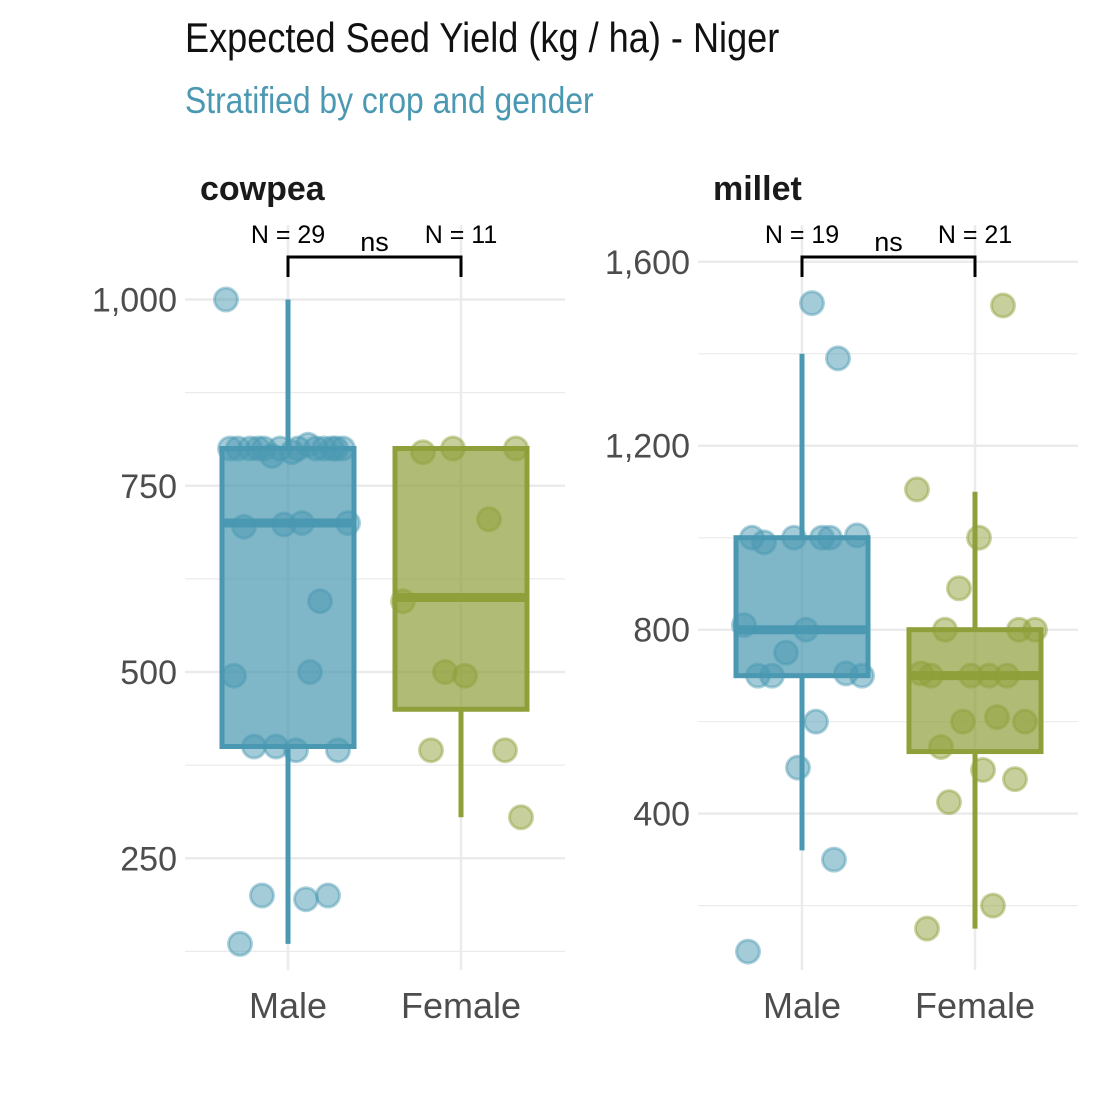 The height and width of the screenshot is (1100, 1100). Describe the element at coordinates (134, 301) in the screenshot. I see `y-tick-label: 1,000` at that location.